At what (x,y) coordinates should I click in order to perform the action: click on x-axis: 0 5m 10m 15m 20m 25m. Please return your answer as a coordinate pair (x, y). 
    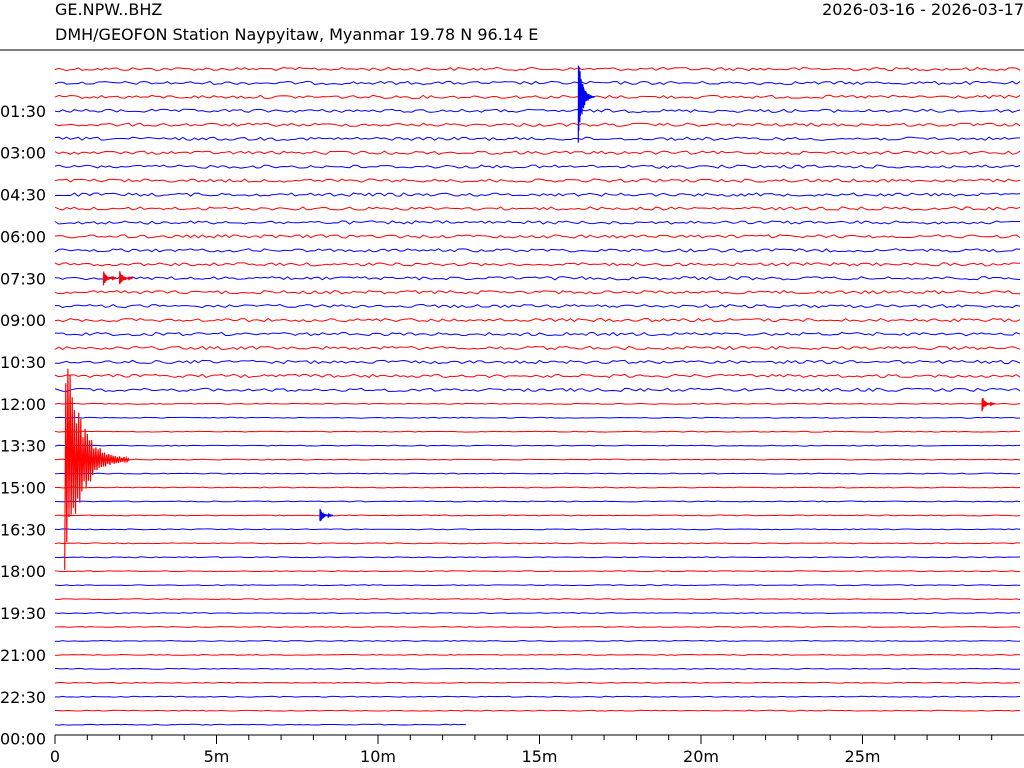
    Looking at the image, I should click on (521, 750).